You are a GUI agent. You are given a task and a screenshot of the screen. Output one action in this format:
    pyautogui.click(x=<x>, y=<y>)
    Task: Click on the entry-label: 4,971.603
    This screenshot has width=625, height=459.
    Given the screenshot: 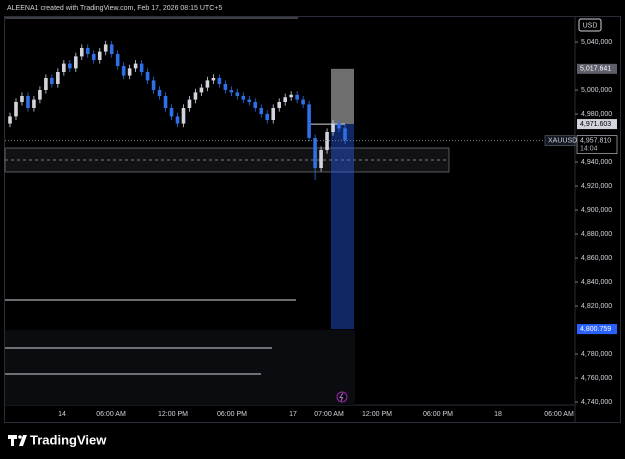 What is the action you would take?
    pyautogui.click(x=595, y=124)
    